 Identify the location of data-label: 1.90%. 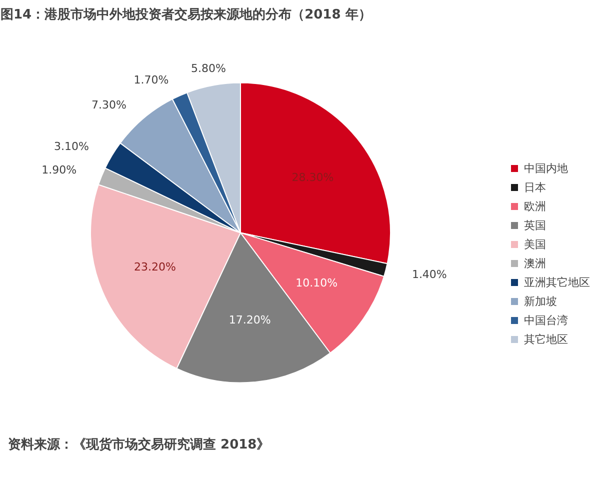
(59, 169).